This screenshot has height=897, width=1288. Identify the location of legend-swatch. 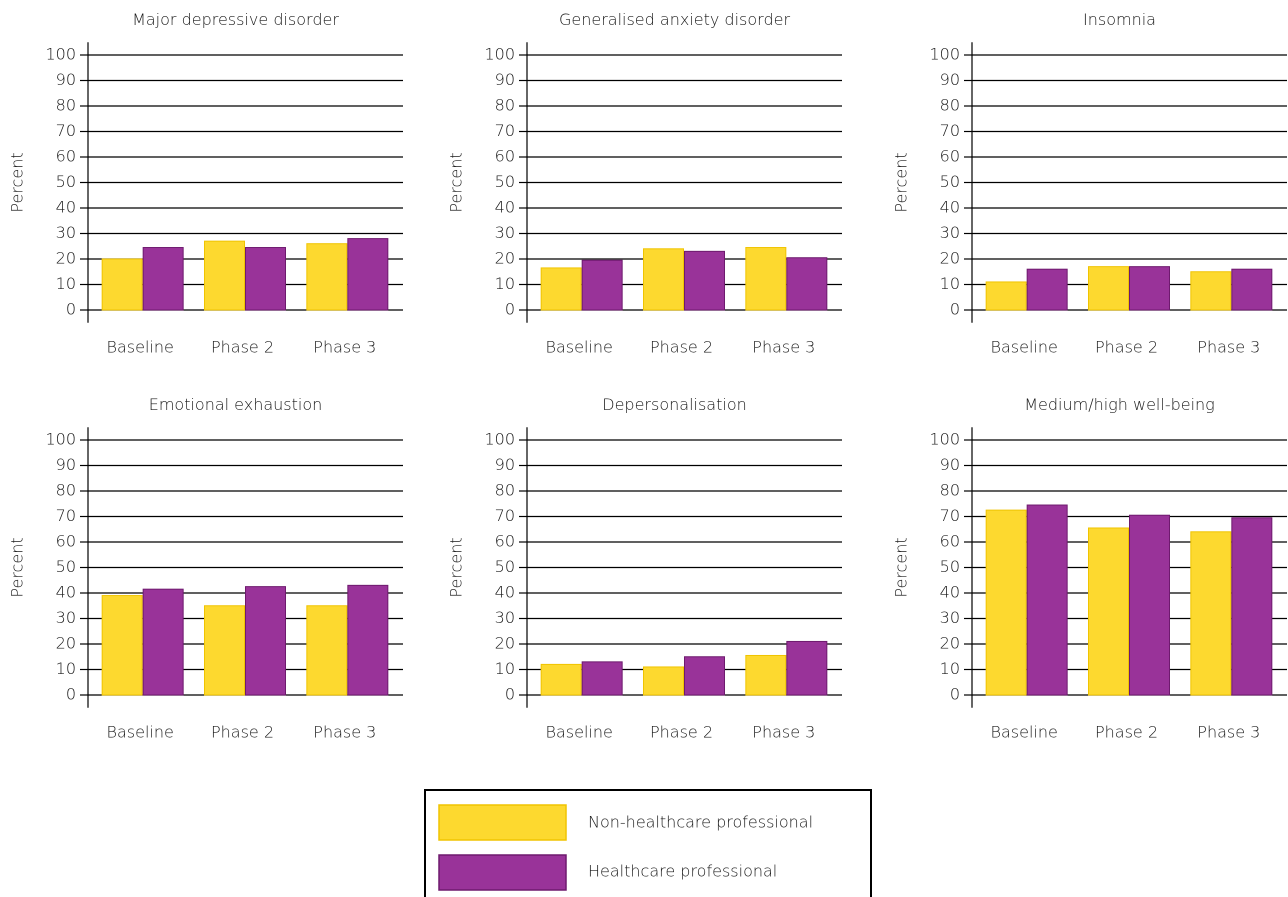
(502, 822).